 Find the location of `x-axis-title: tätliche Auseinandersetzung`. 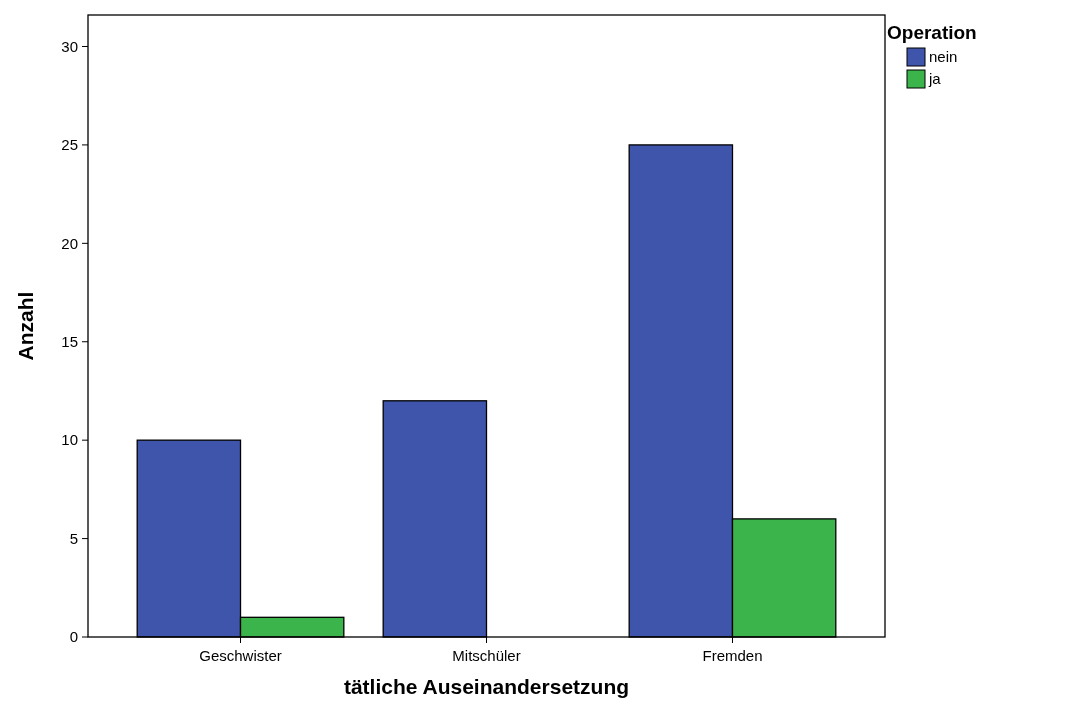

x-axis-title: tätliche Auseinandersetzung is located at coordinates (486, 686).